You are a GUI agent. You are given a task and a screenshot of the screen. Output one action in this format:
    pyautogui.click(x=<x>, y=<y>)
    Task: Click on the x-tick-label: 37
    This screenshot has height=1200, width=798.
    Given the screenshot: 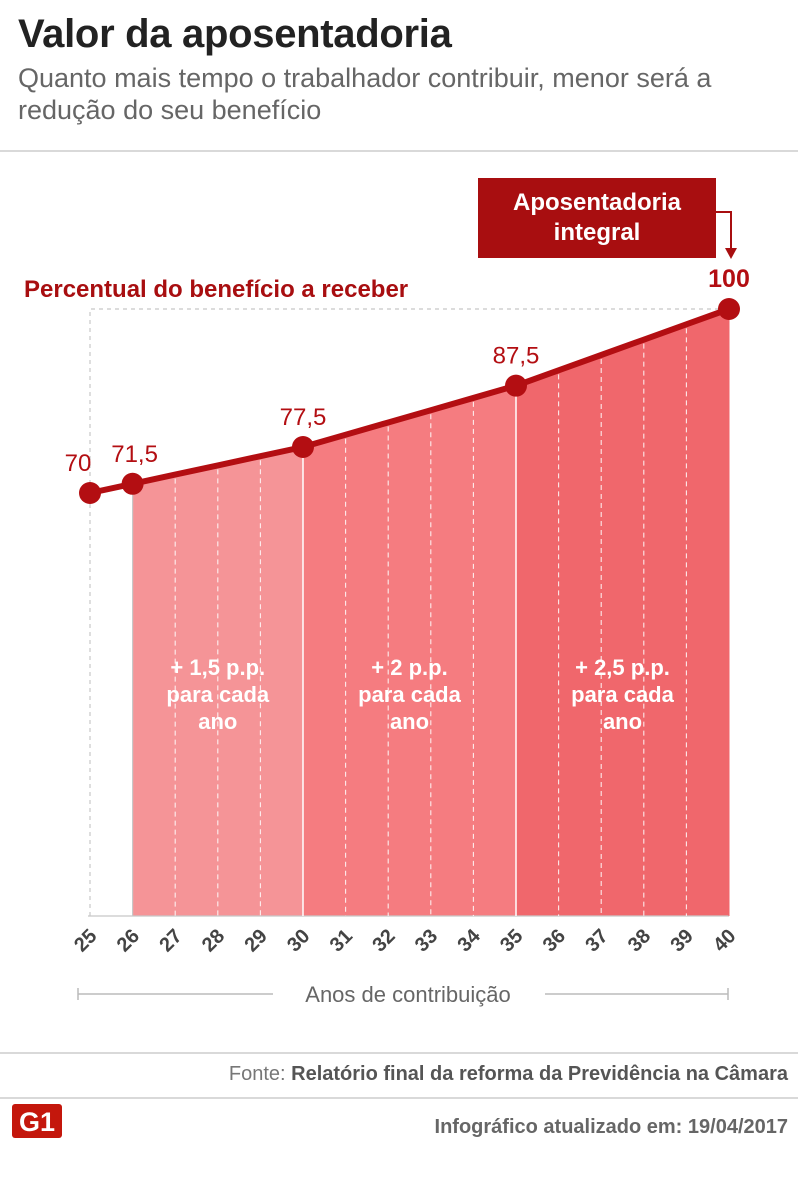 What is the action you would take?
    pyautogui.click(x=596, y=940)
    